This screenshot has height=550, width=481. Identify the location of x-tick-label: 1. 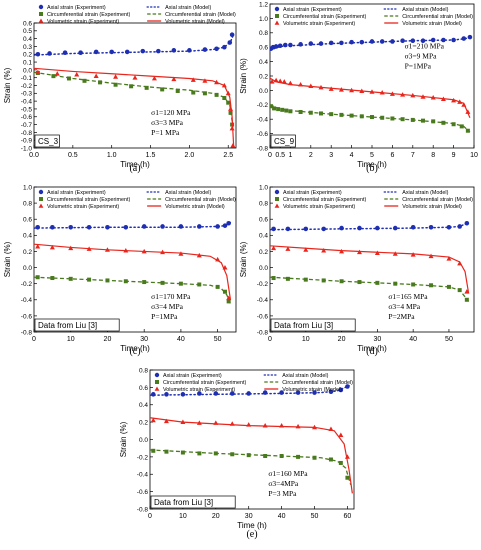
(290, 155).